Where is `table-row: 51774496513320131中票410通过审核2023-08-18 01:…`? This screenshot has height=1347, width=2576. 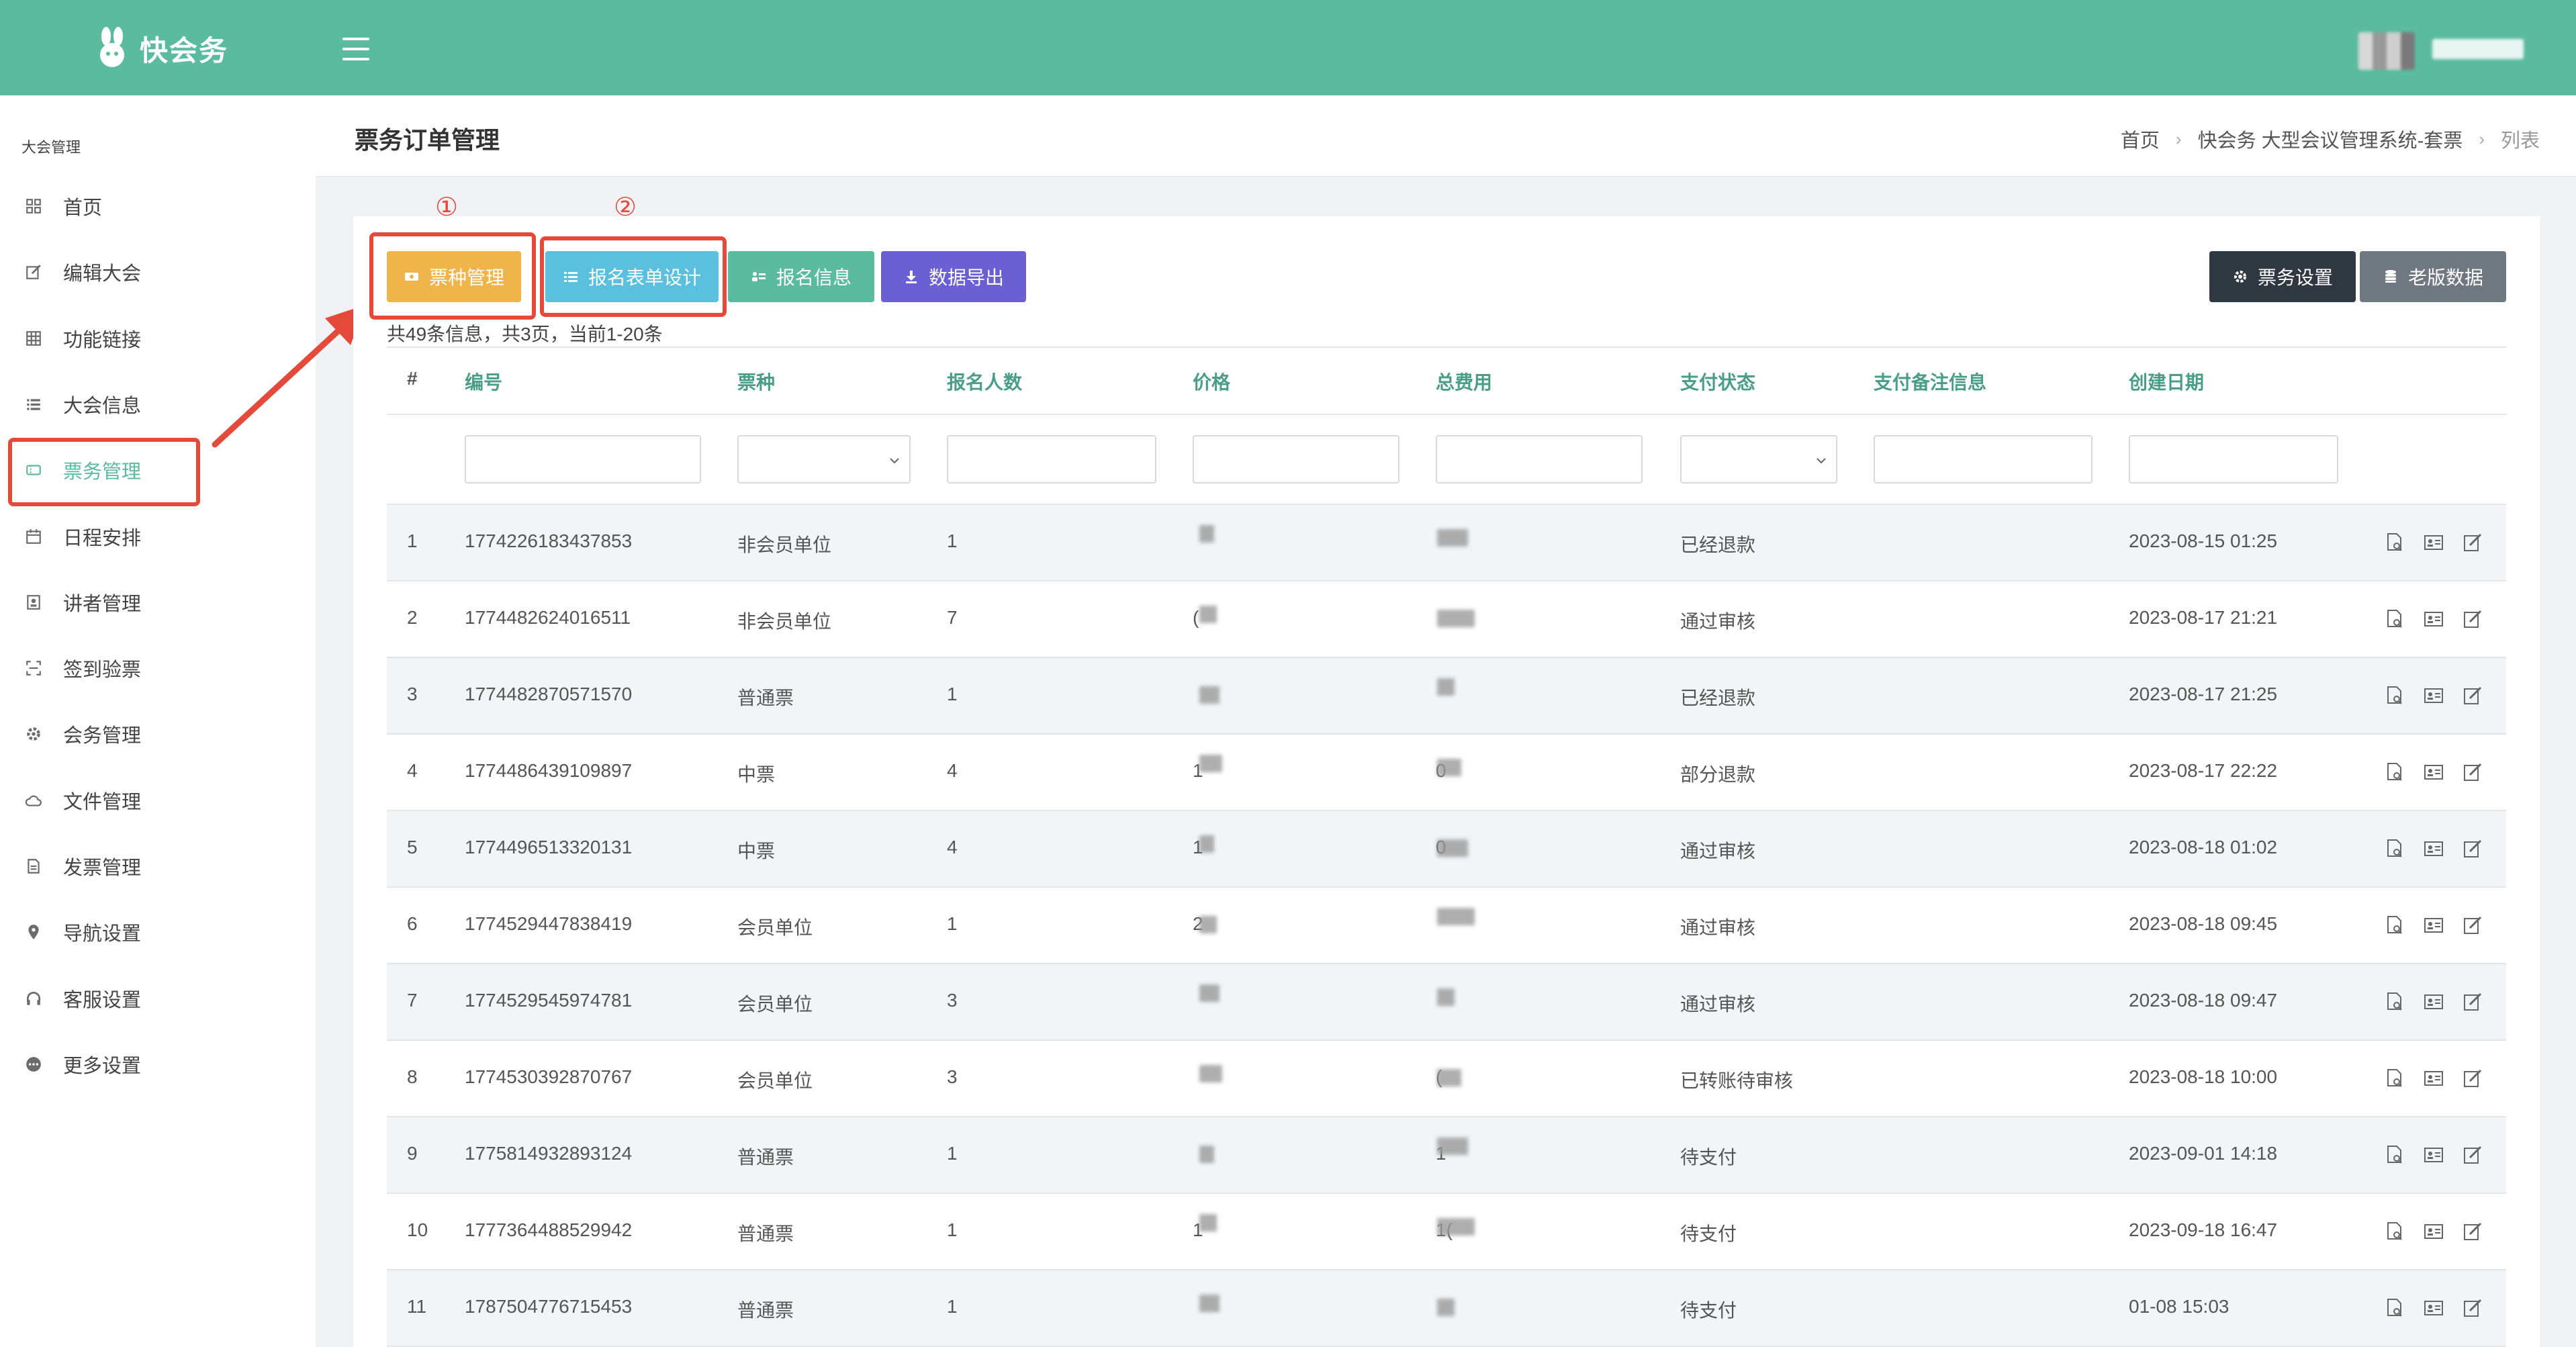
table-row: 51774496513320131中票410通过审核2023-08-18 01:… is located at coordinates (1446, 849).